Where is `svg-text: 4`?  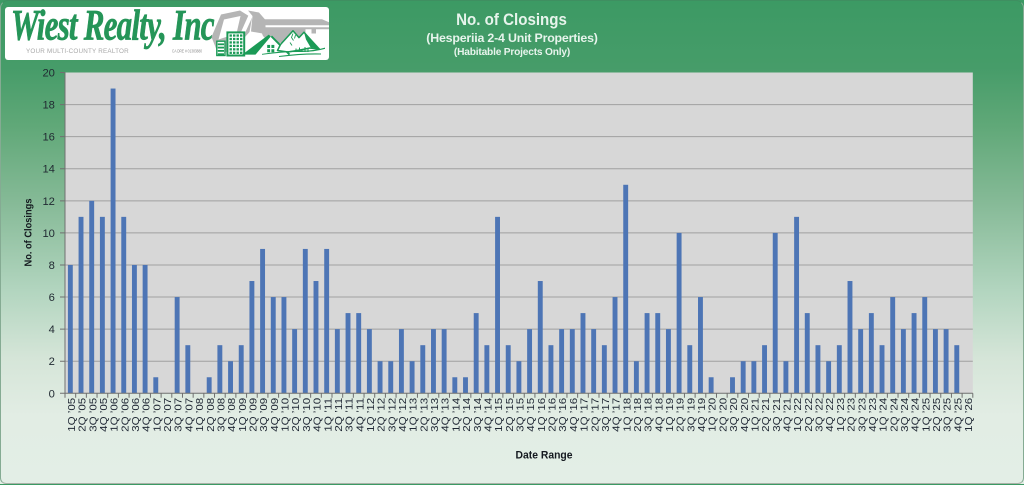 svg-text: 4 is located at coordinates (52, 330).